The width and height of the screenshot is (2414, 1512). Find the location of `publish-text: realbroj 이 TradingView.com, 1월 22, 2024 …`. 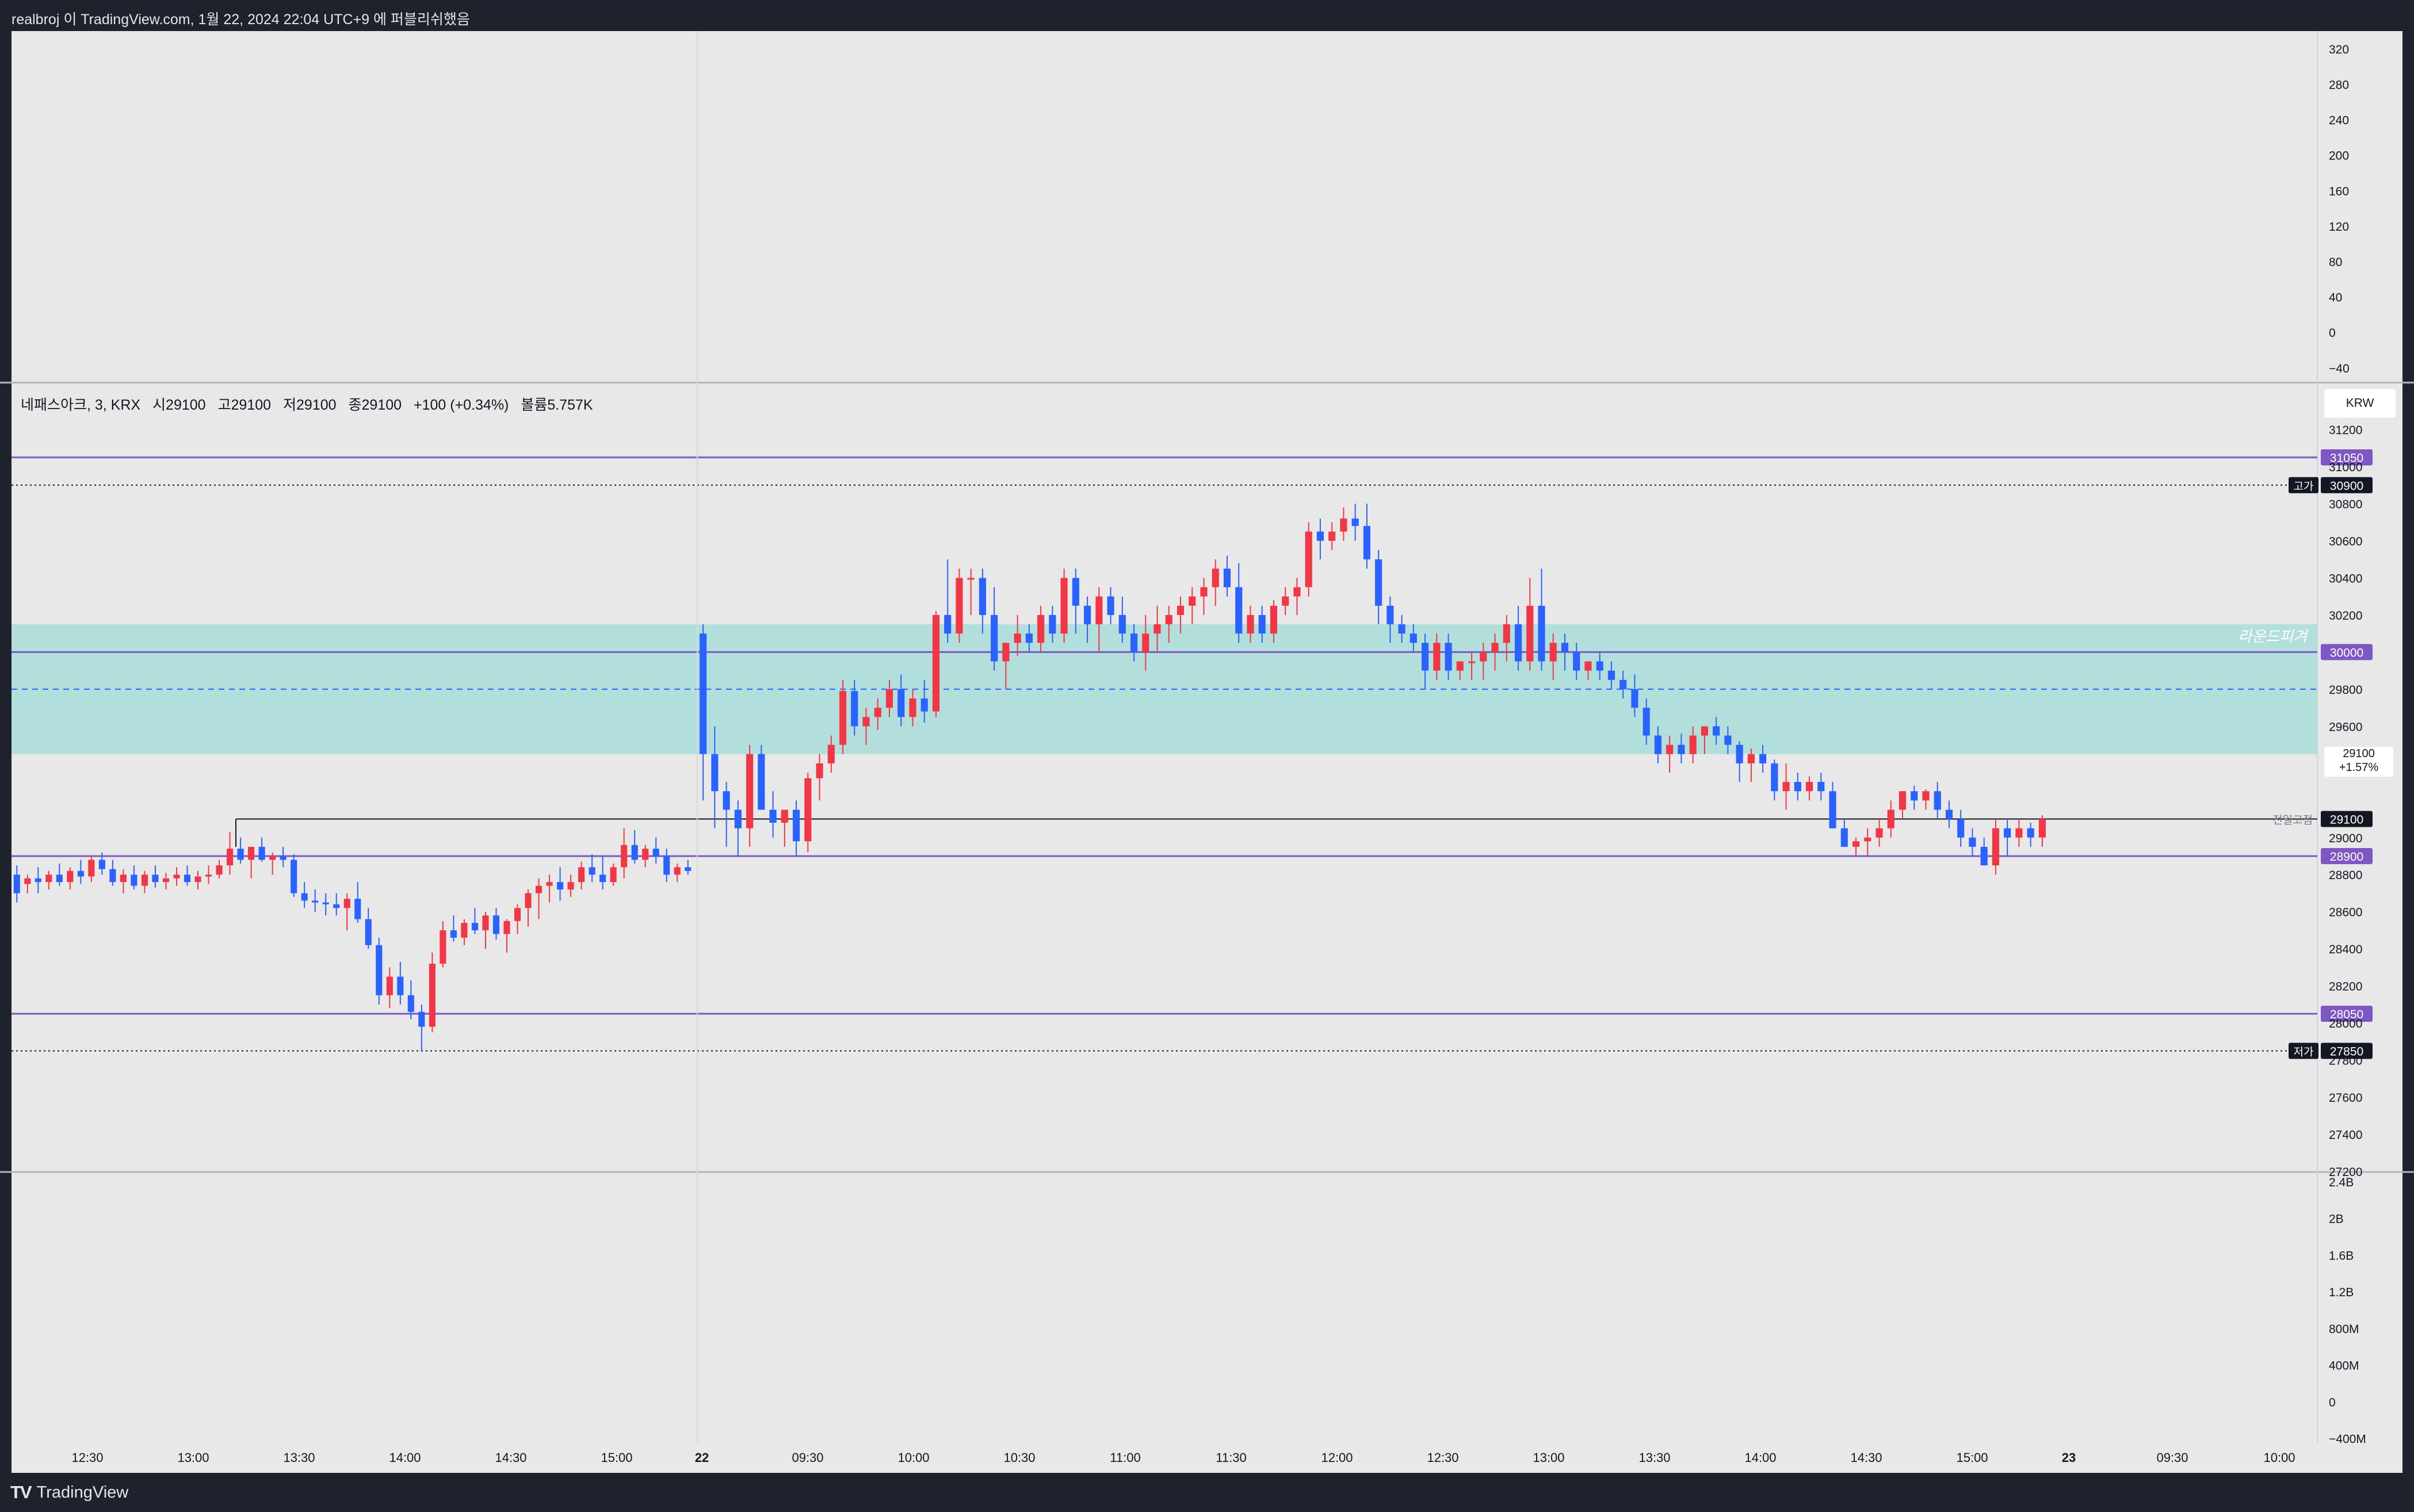

publish-text: realbroj 이 TradingView.com, 1월 22, 2024 … is located at coordinates (241, 20).